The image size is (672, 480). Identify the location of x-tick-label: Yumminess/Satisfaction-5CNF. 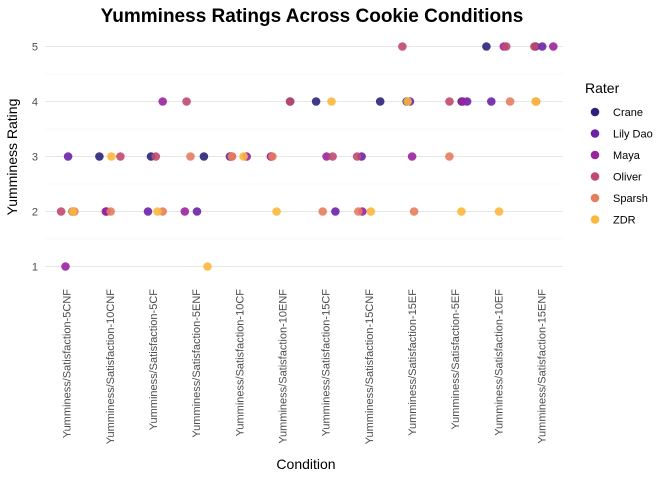
(68, 363).